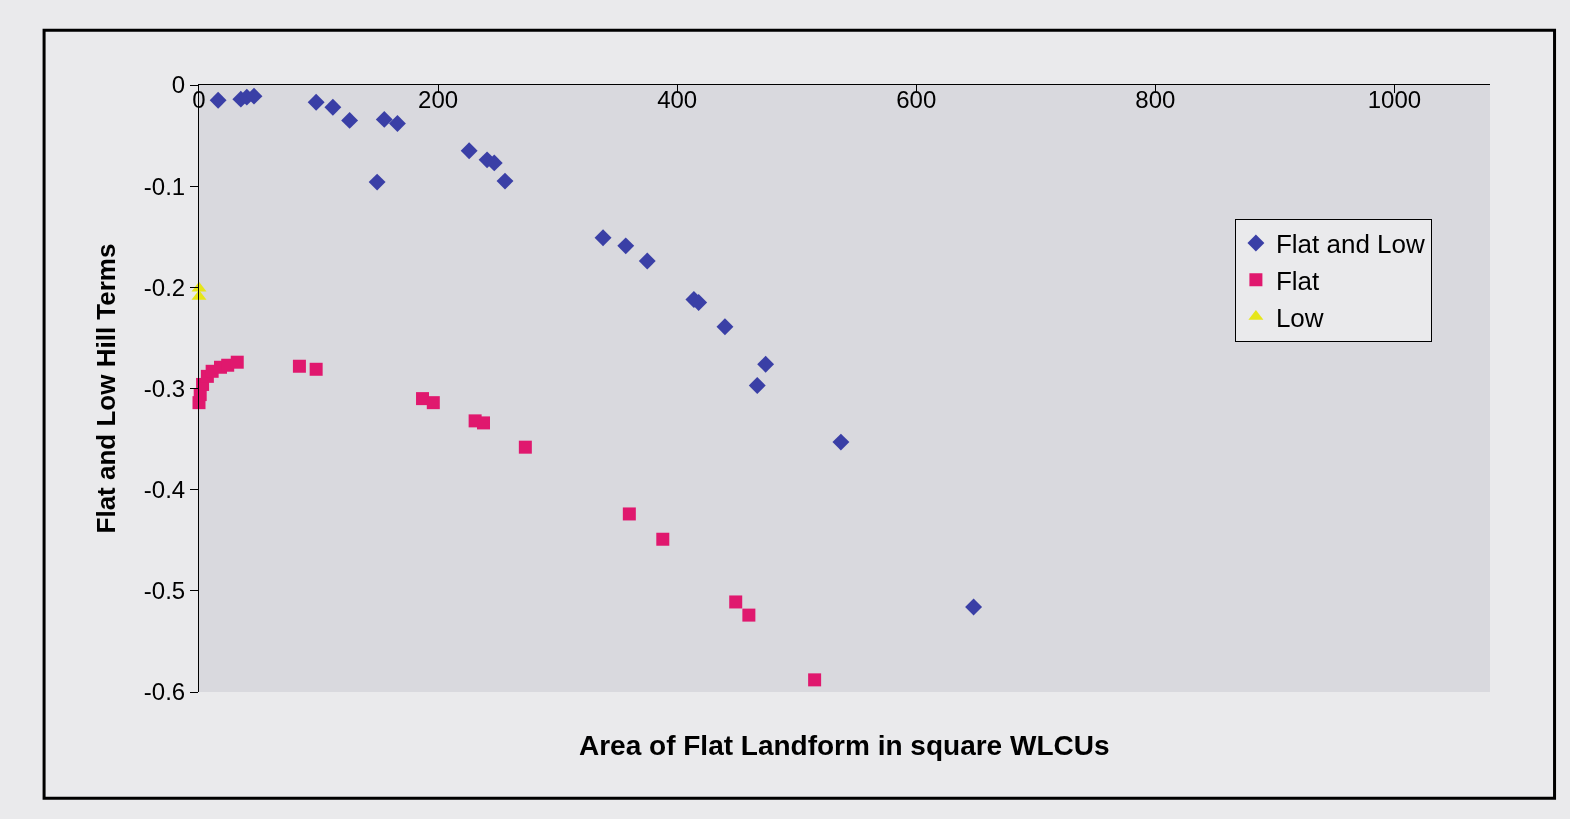 The image size is (1570, 819). I want to click on x-tick-label: 1000, so click(1394, 99).